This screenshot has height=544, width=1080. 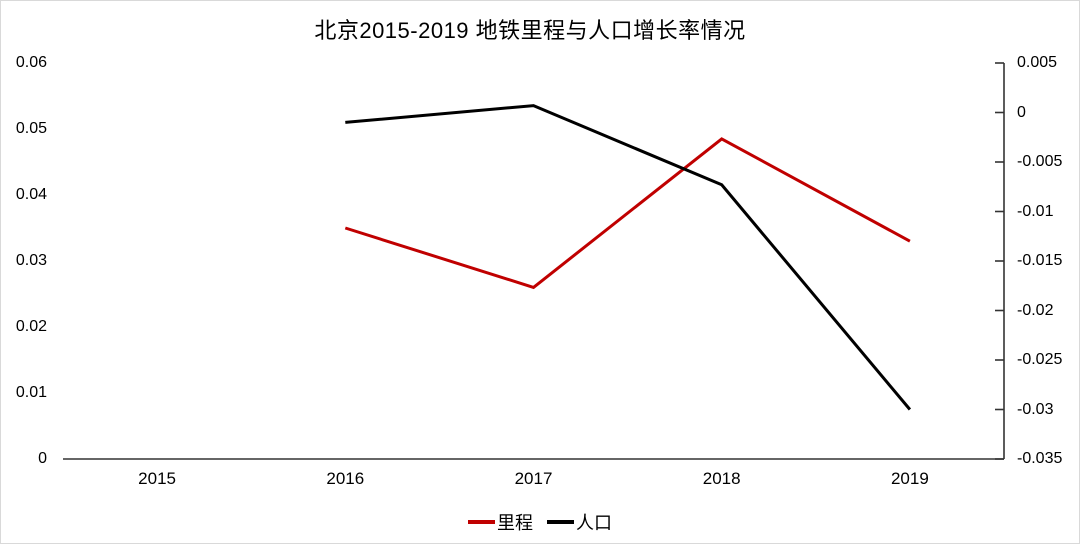 What do you see at coordinates (594, 523) in the screenshot?
I see `legend-label-population: 人口` at bounding box center [594, 523].